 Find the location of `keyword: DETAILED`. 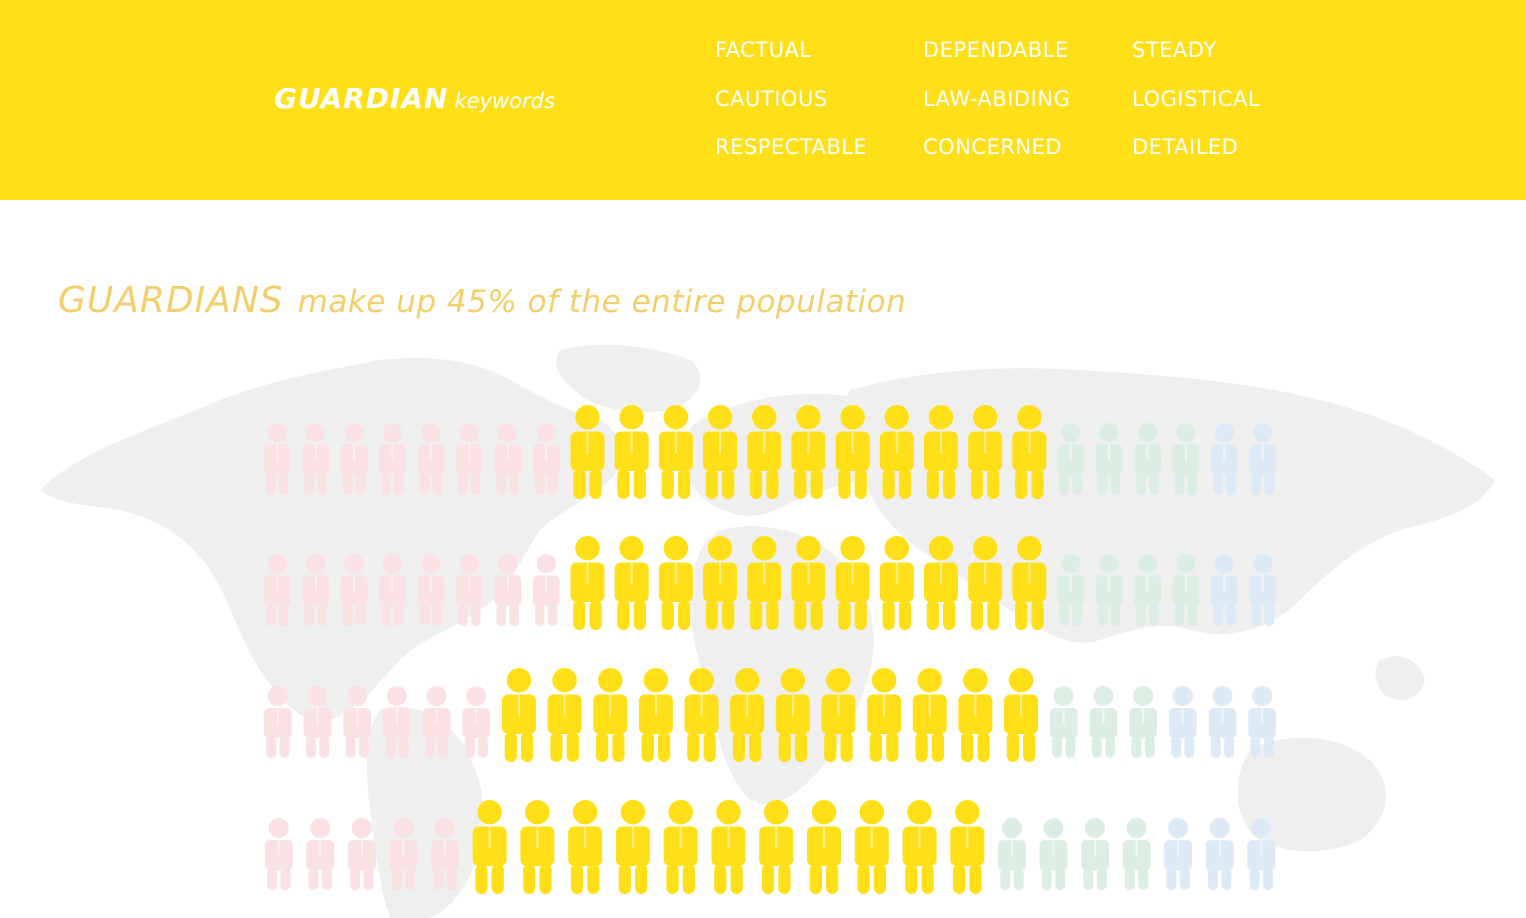

keyword: DETAILED is located at coordinates (1185, 147).